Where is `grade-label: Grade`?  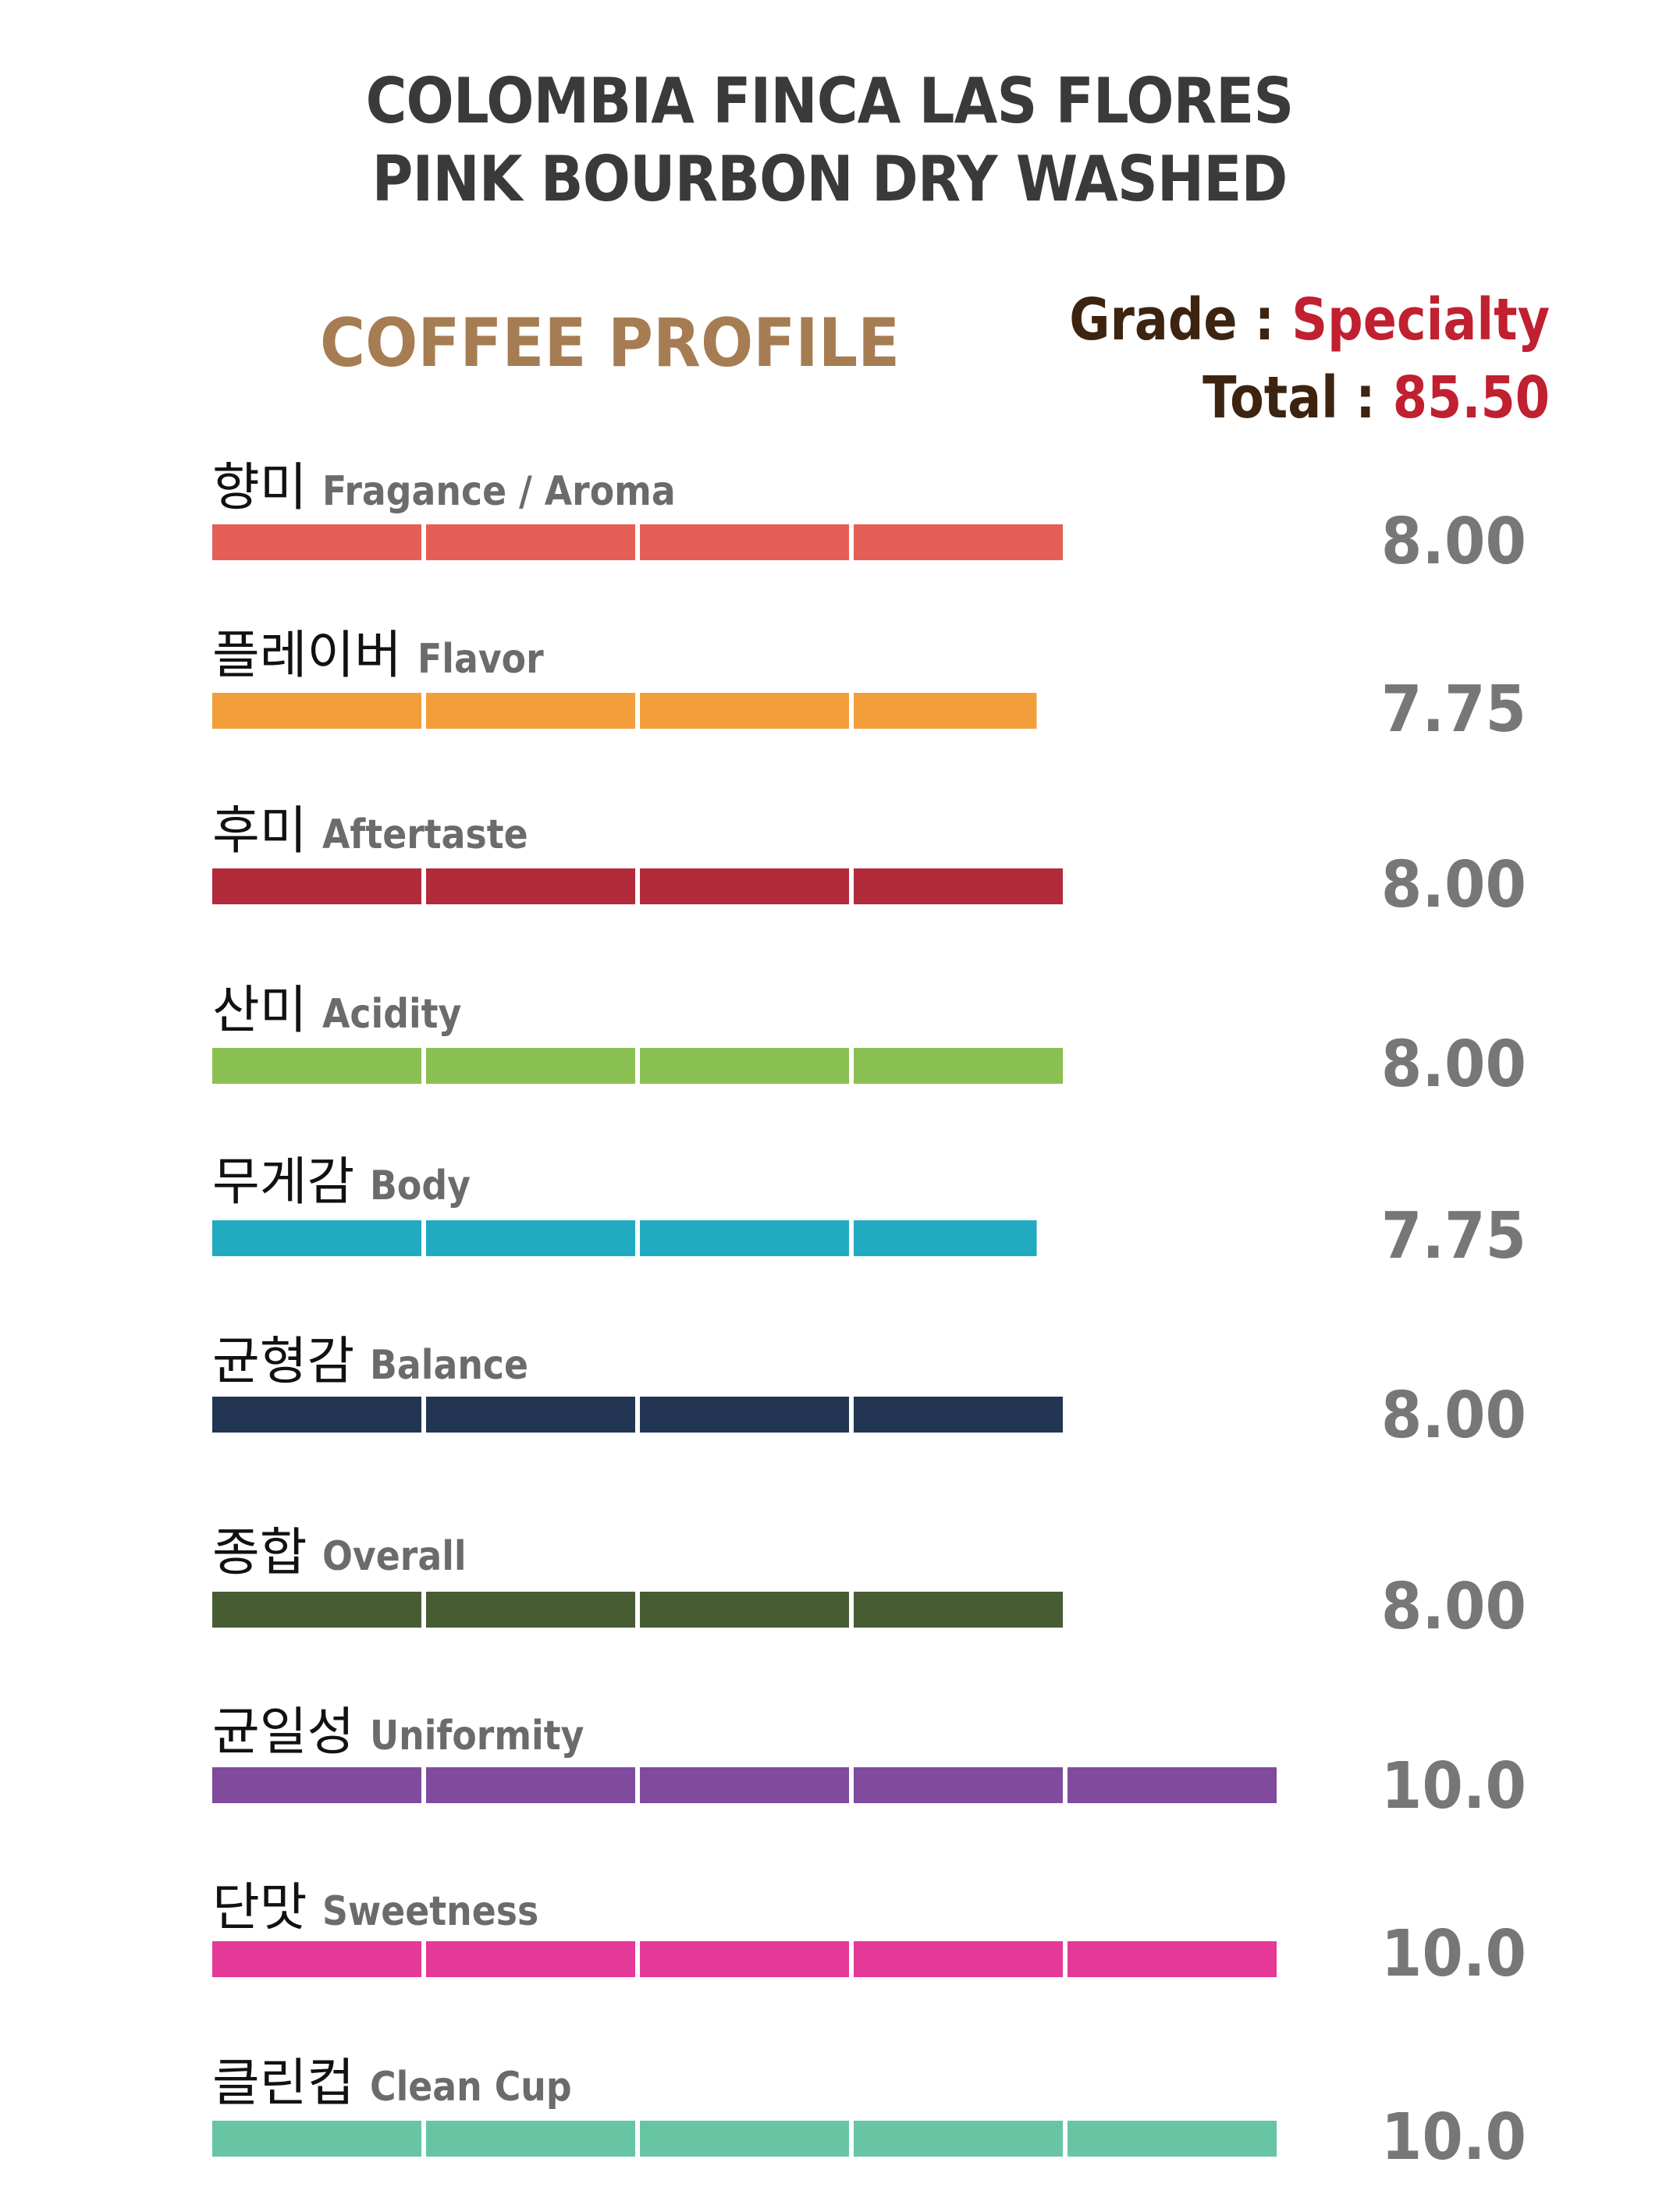
grade-label: Grade is located at coordinates (1153, 319).